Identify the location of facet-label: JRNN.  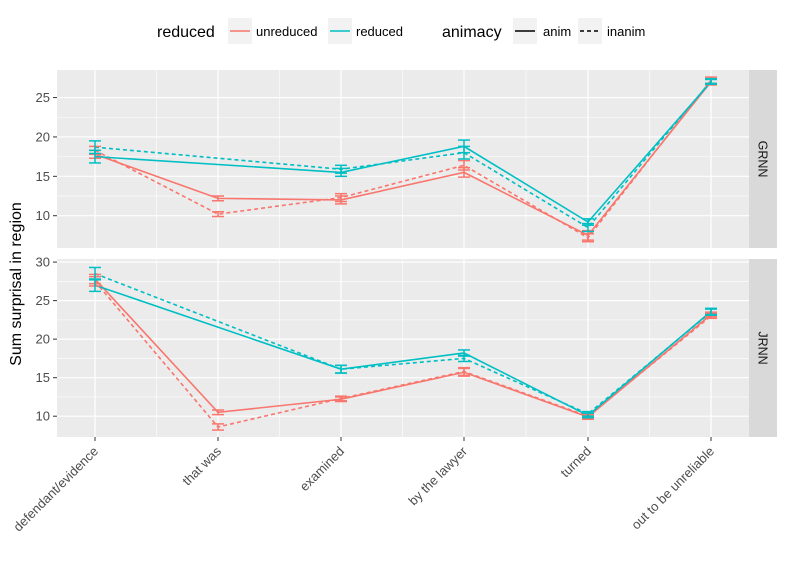
(763, 347).